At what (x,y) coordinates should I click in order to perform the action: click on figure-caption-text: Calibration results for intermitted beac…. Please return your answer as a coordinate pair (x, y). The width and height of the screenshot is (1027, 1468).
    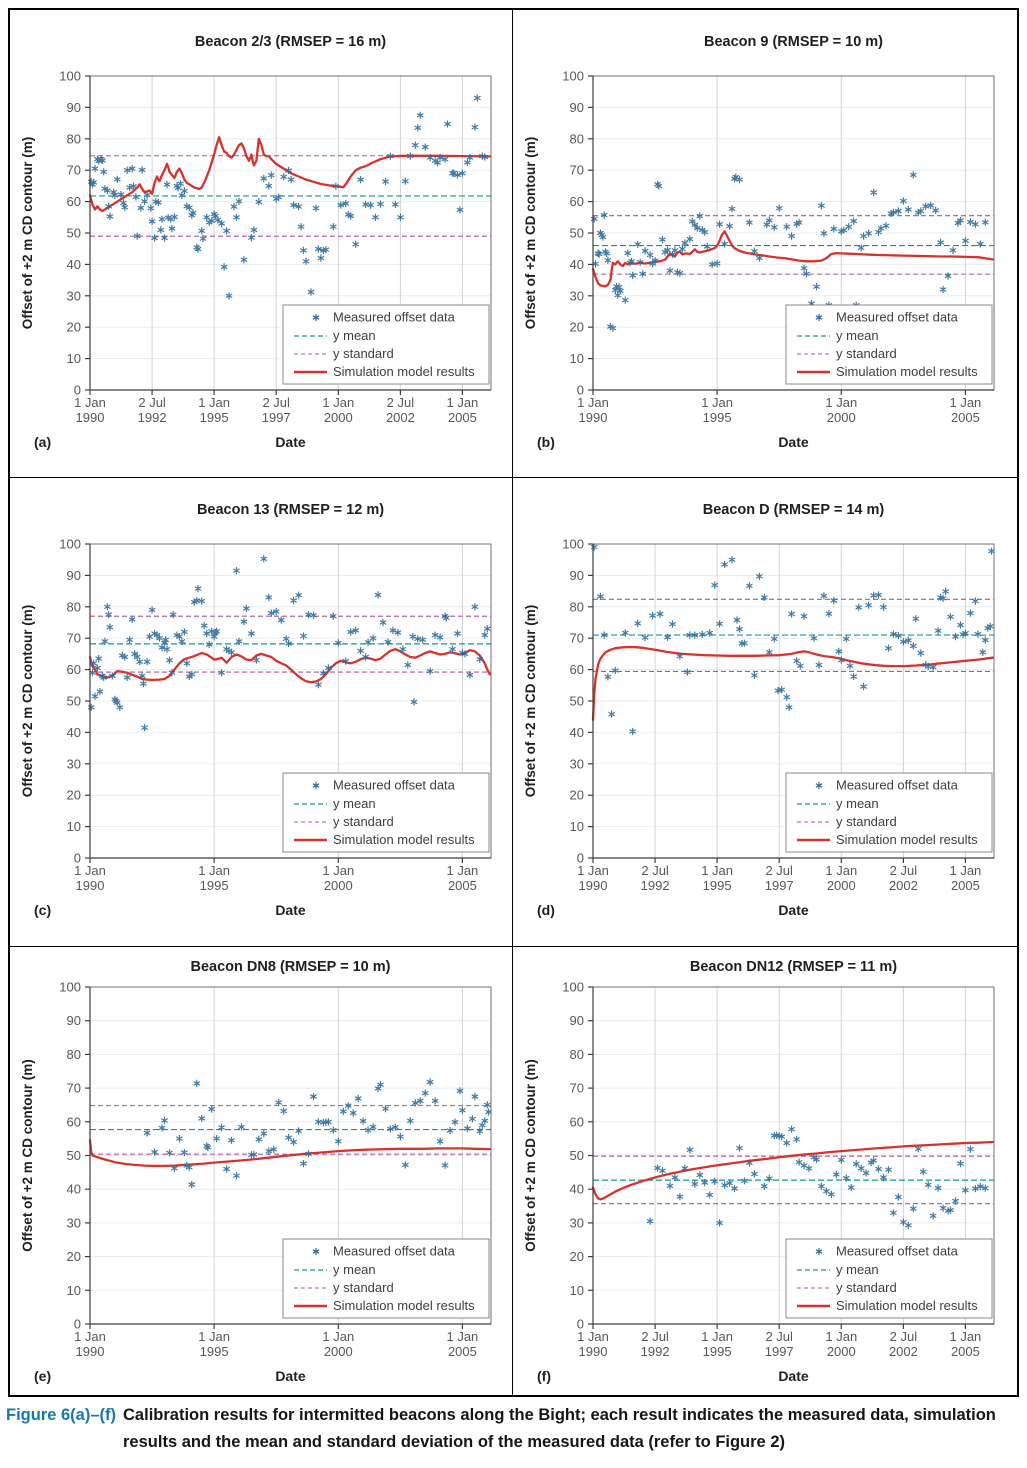
    Looking at the image, I should click on (559, 1428).